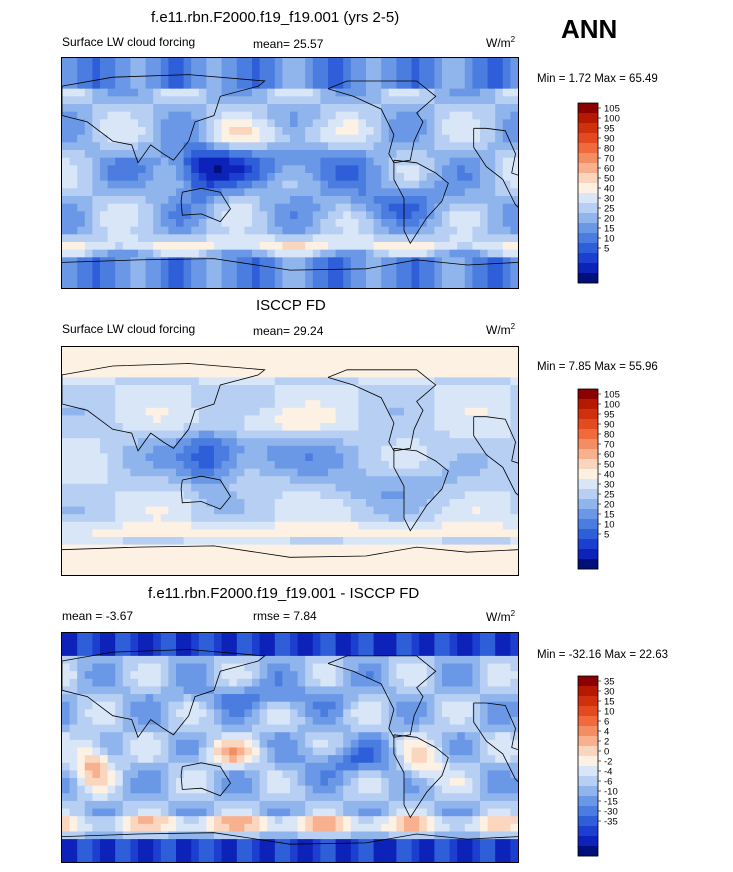 Image resolution: width=733 pixels, height=872 pixels. What do you see at coordinates (603, 655) in the screenshot?
I see `panel3-minmax: Min = -32.16 Max = 22.63` at bounding box center [603, 655].